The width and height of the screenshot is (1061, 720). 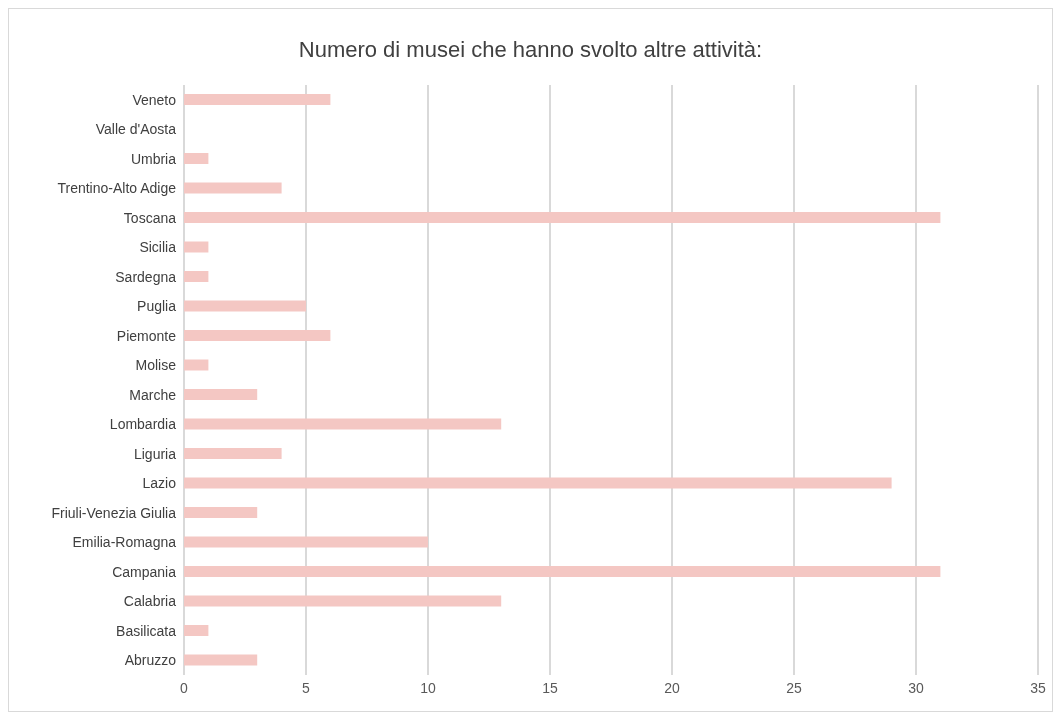 What do you see at coordinates (158, 247) in the screenshot?
I see `y-tick-label: Sicilia` at bounding box center [158, 247].